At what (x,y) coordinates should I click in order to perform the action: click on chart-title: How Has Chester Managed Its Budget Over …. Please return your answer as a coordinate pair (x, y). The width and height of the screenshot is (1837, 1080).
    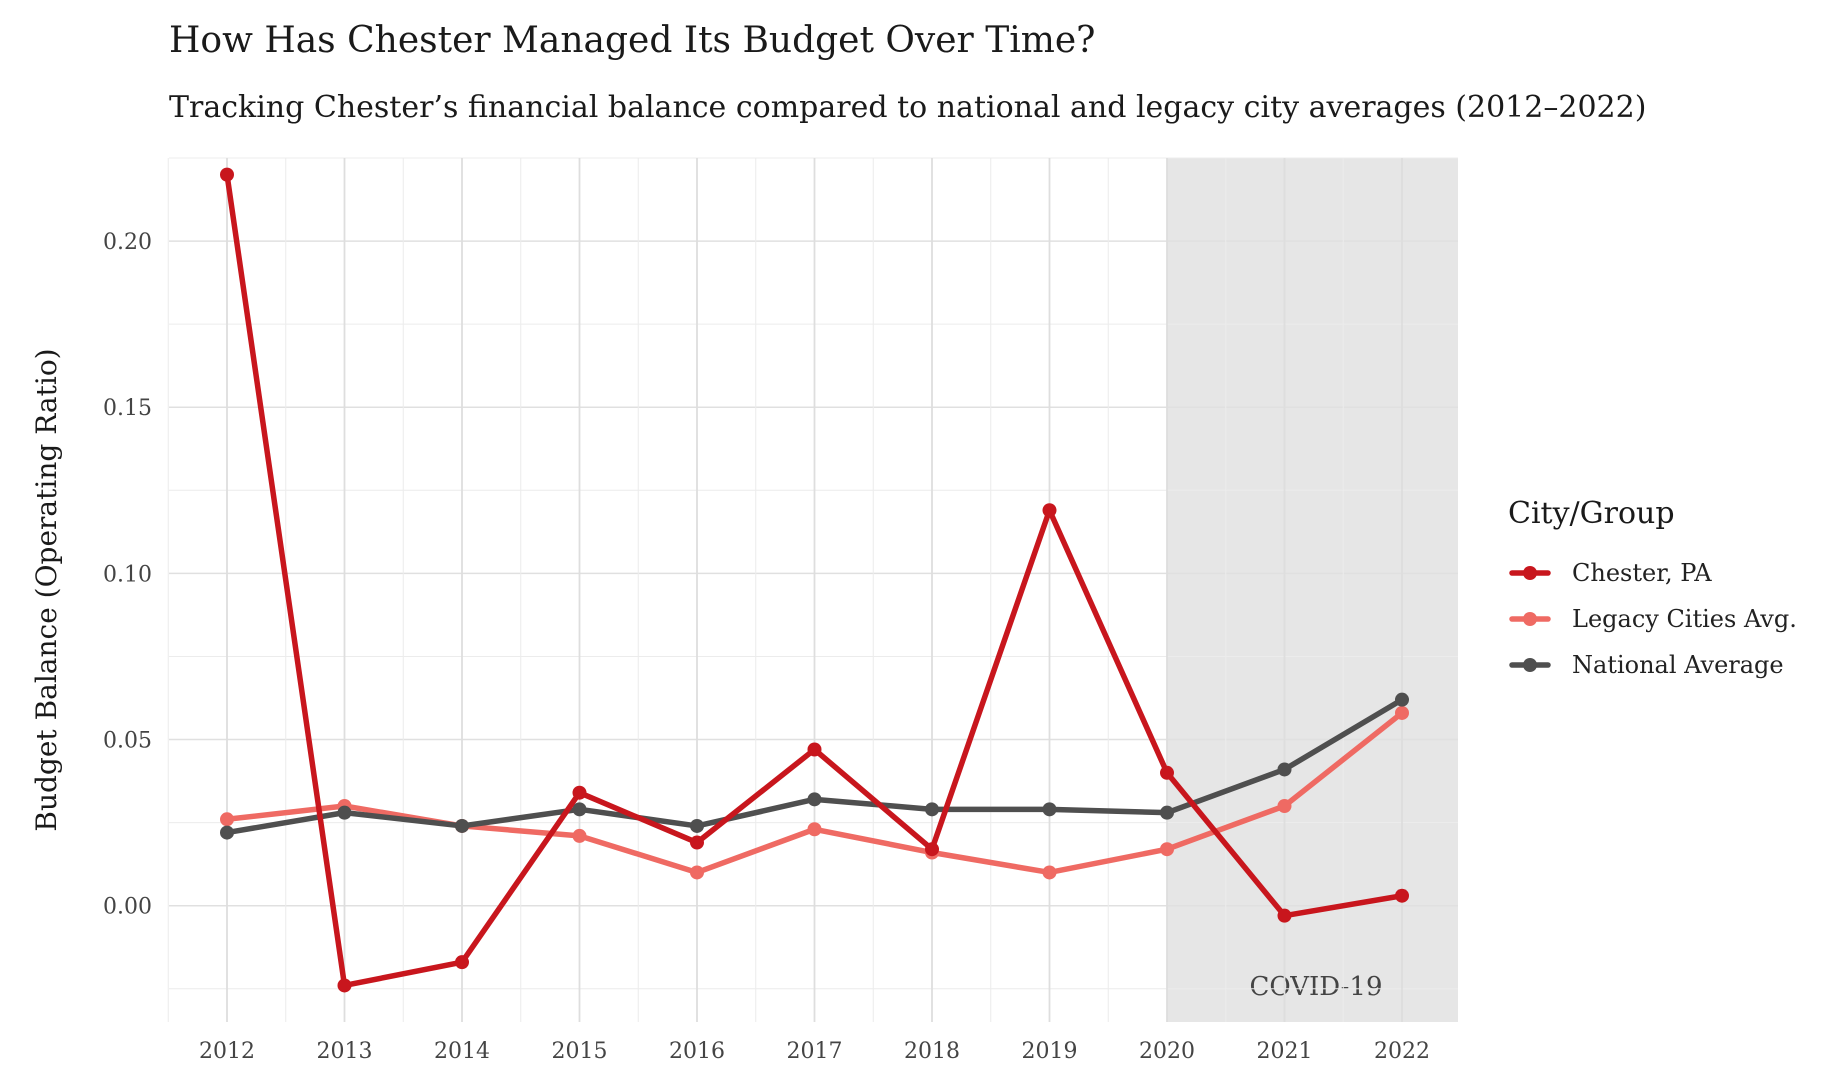
    Looking at the image, I should click on (632, 40).